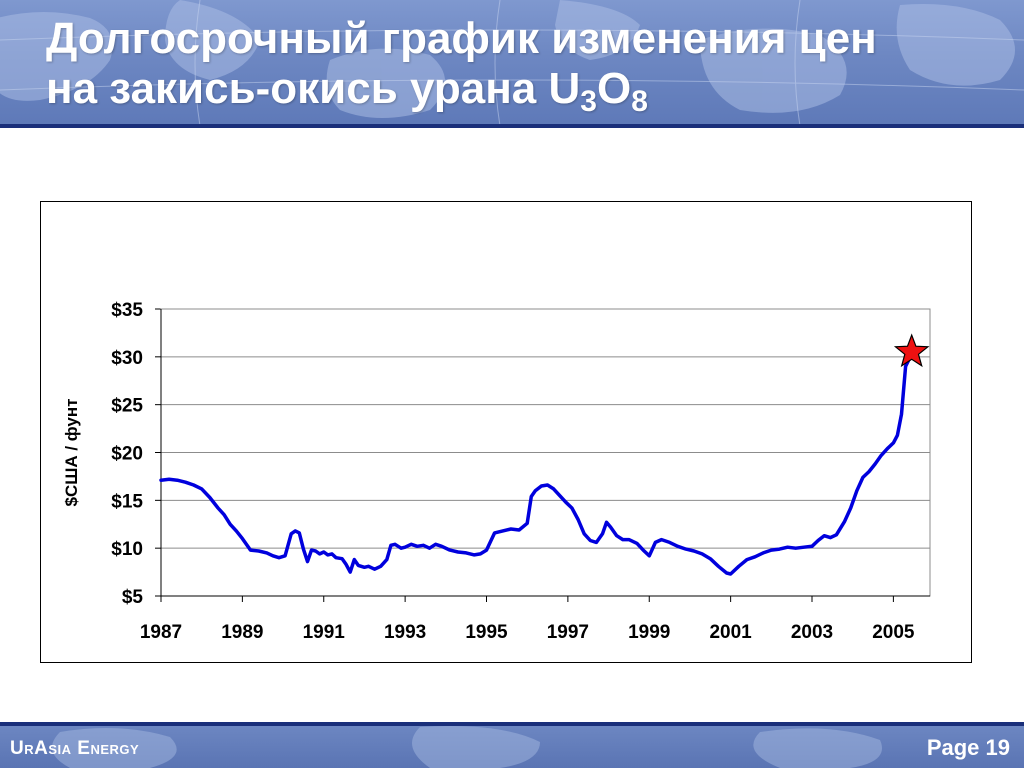 The image size is (1024, 768). I want to click on x-tick-label: 1995, so click(486, 632).